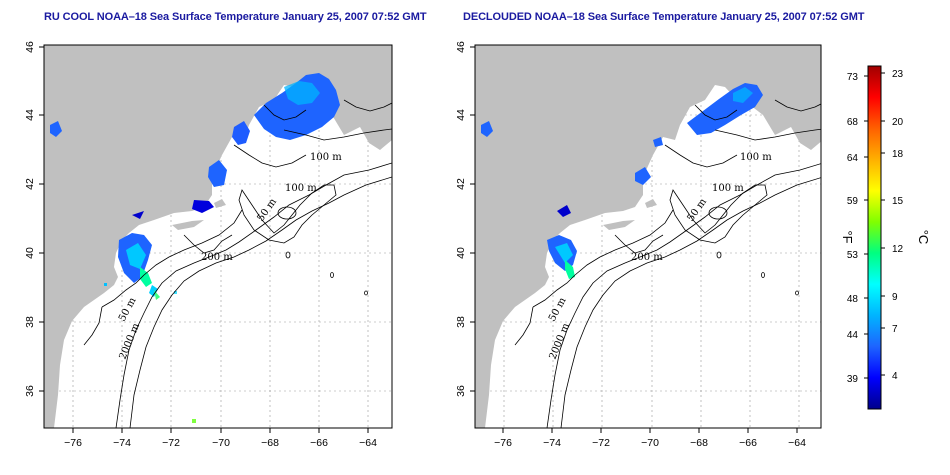 The image size is (950, 475). I want to click on left-y-tick-labels: 46 44 42 40 38 36, so click(30, 219).